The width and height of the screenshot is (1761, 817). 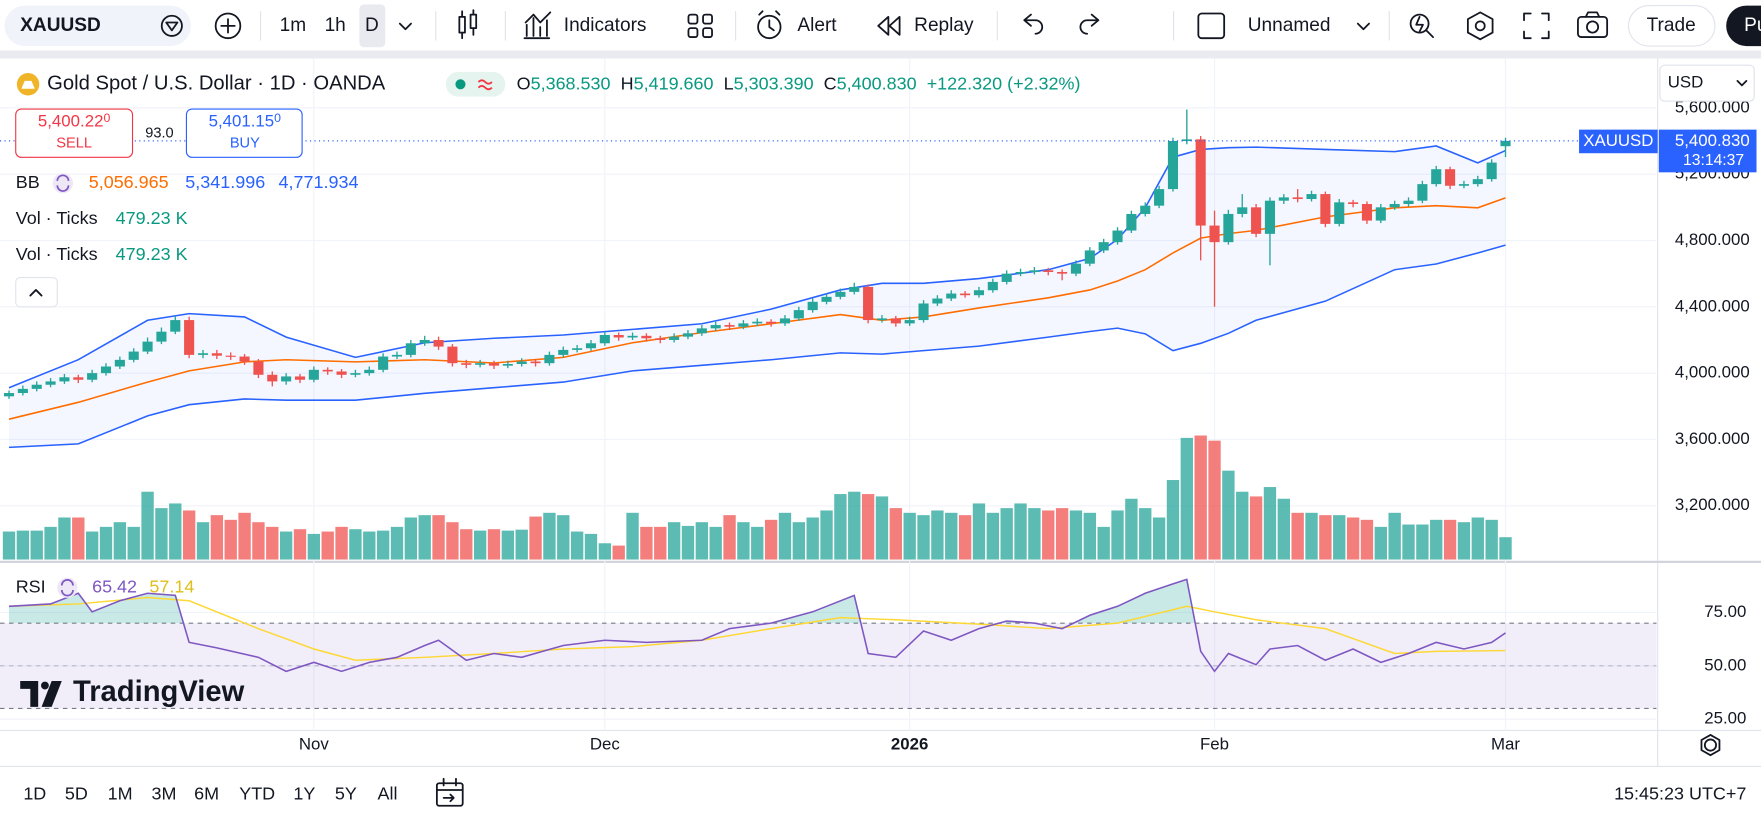 I want to click on date-range-picker, so click(x=449, y=792).